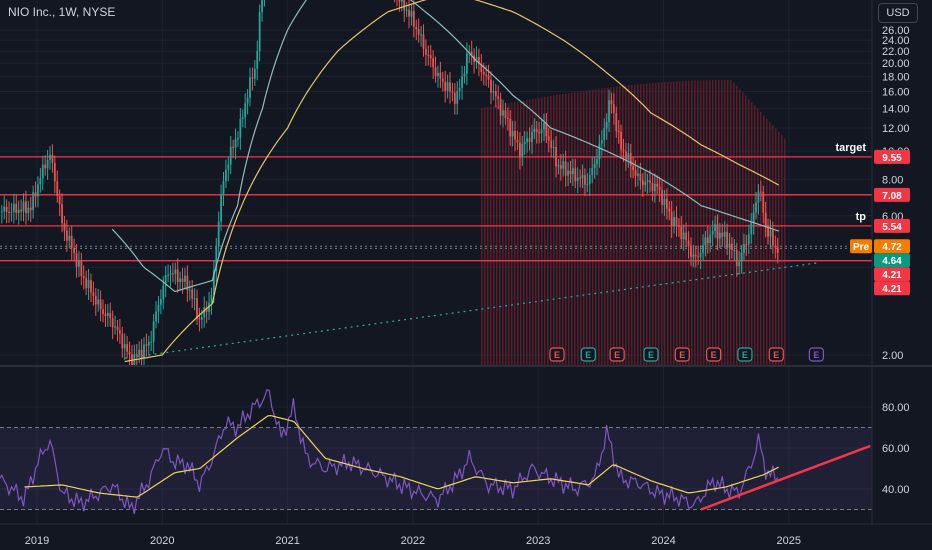  What do you see at coordinates (785, 477) in the screenshot?
I see `rsi-trendline` at bounding box center [785, 477].